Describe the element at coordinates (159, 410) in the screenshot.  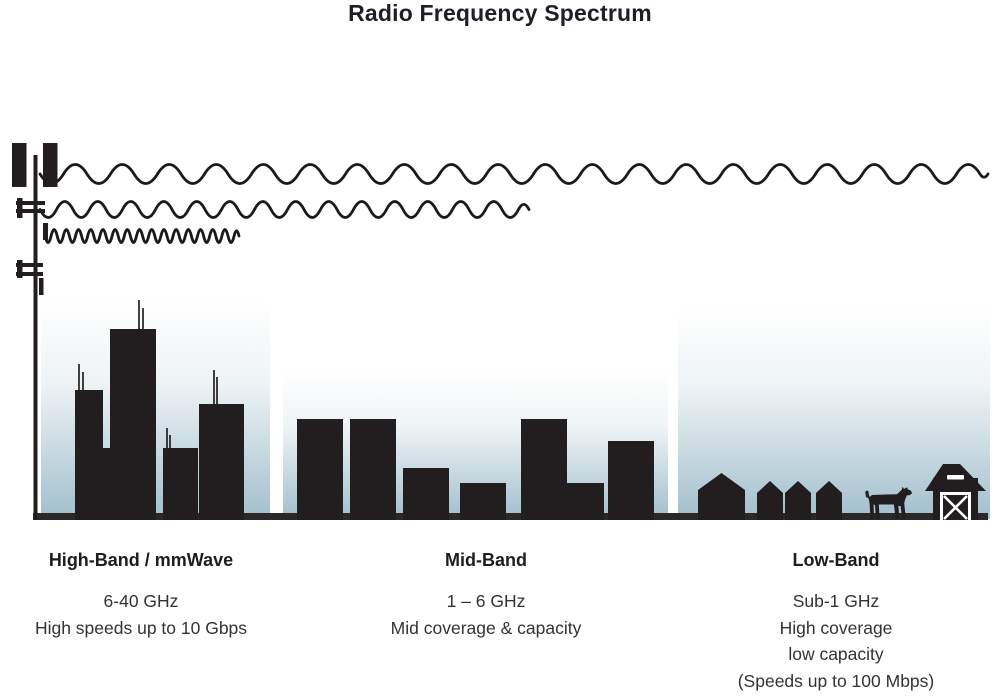
I see `high-band-skyline` at that location.